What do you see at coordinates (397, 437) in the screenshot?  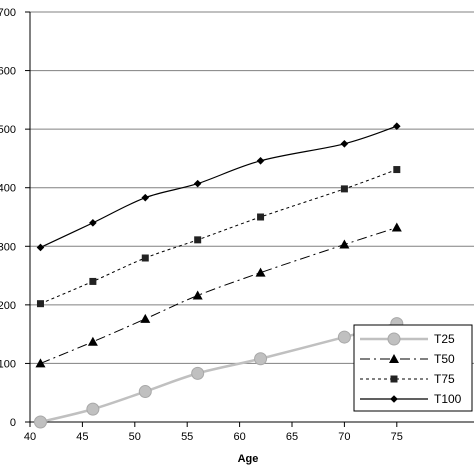 I see `x-tick-label: 75` at bounding box center [397, 437].